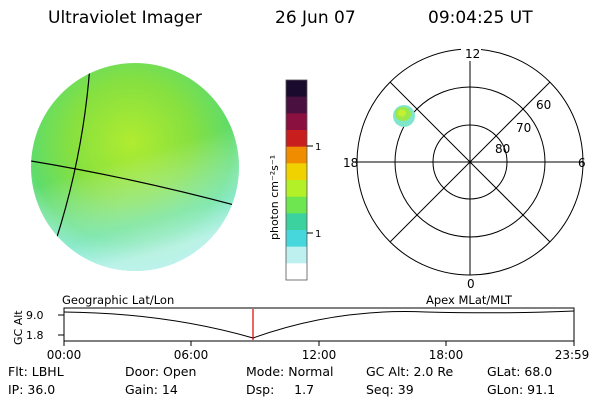  I want to click on timeline-right-label: Apex MLat/MLT, so click(469, 300).